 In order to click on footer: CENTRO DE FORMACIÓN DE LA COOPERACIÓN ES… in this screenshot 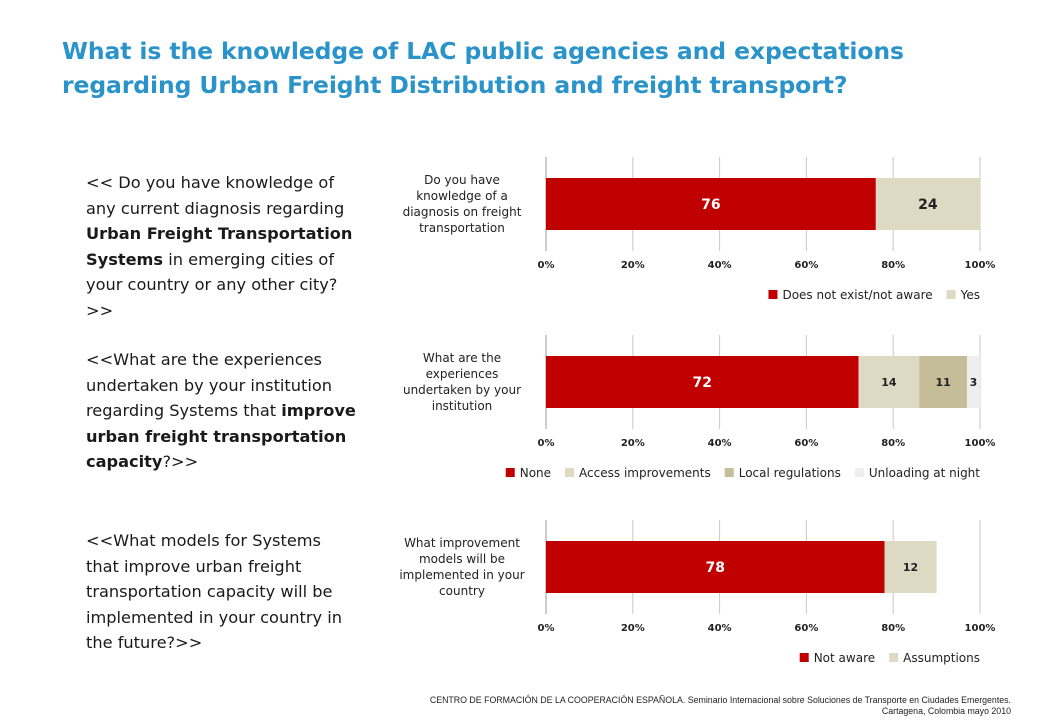, I will do `click(720, 706)`.